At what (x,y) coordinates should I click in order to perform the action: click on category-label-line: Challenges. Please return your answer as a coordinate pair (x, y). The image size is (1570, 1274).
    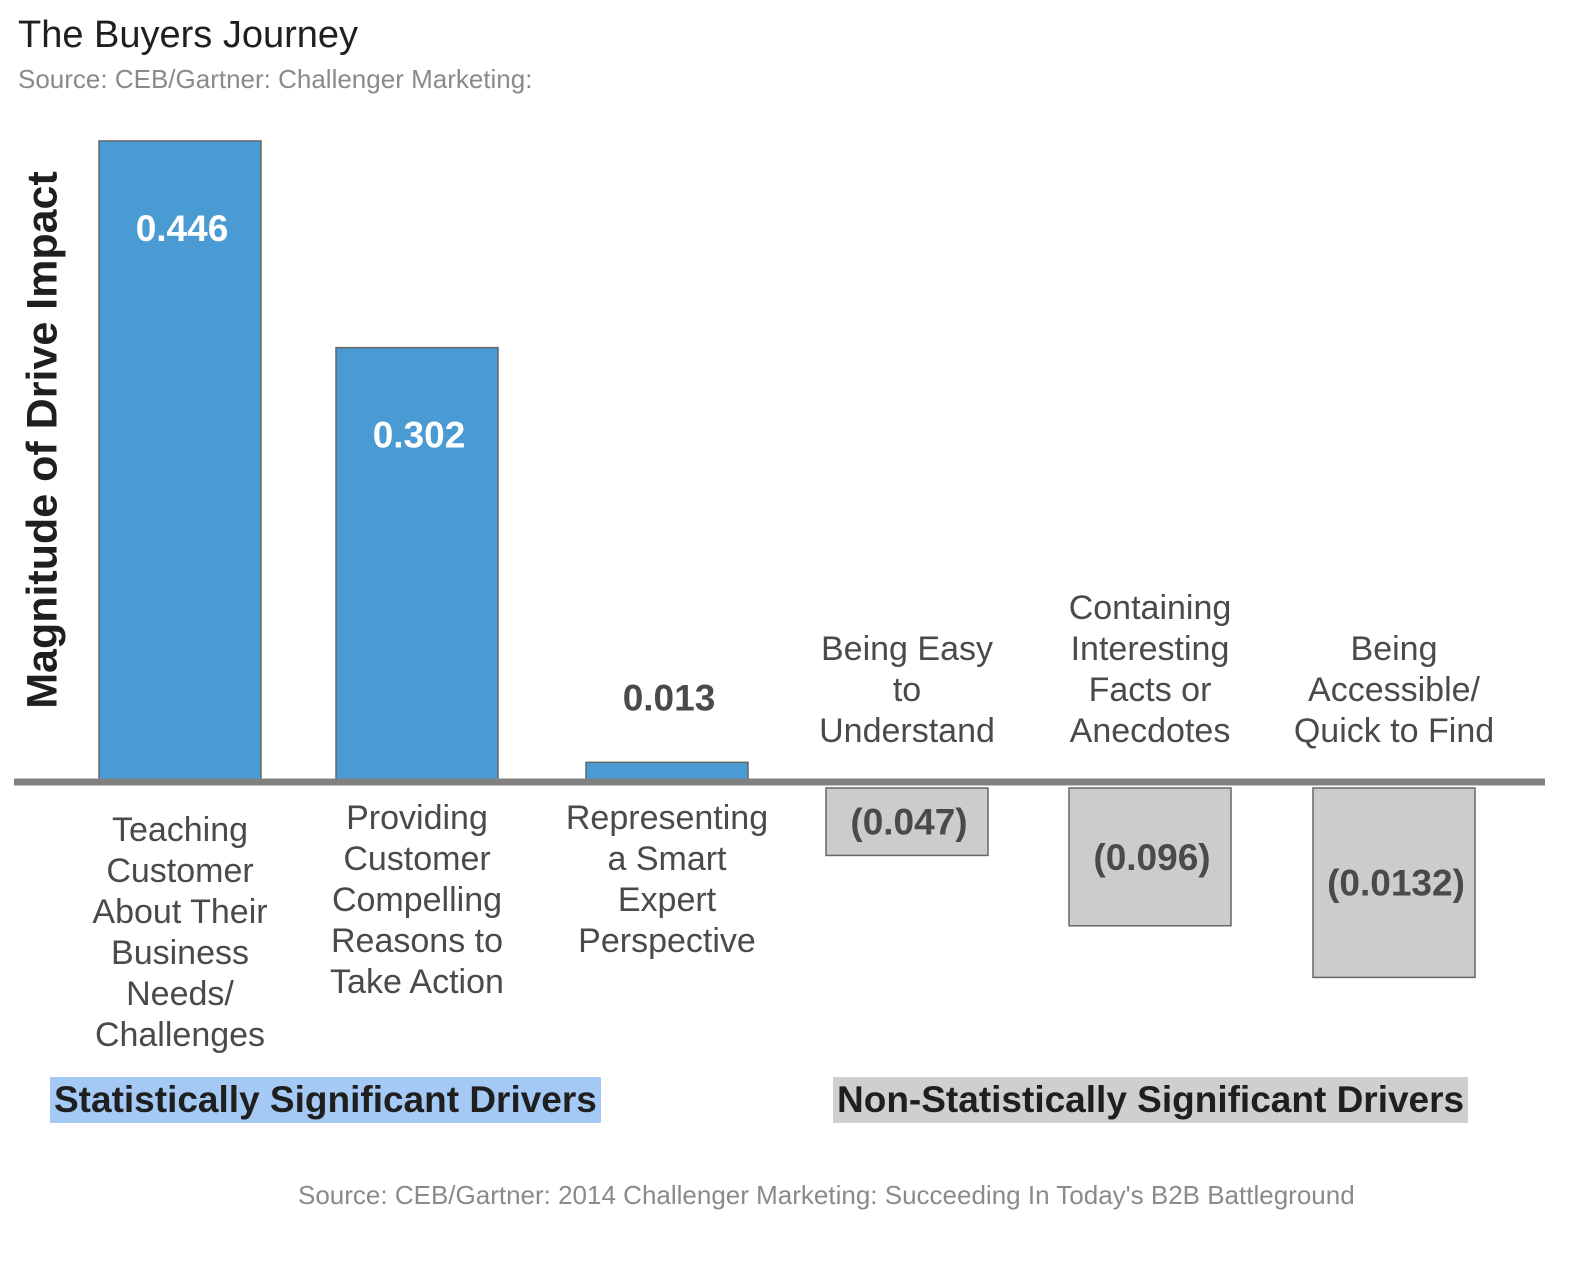
    Looking at the image, I should click on (180, 1035).